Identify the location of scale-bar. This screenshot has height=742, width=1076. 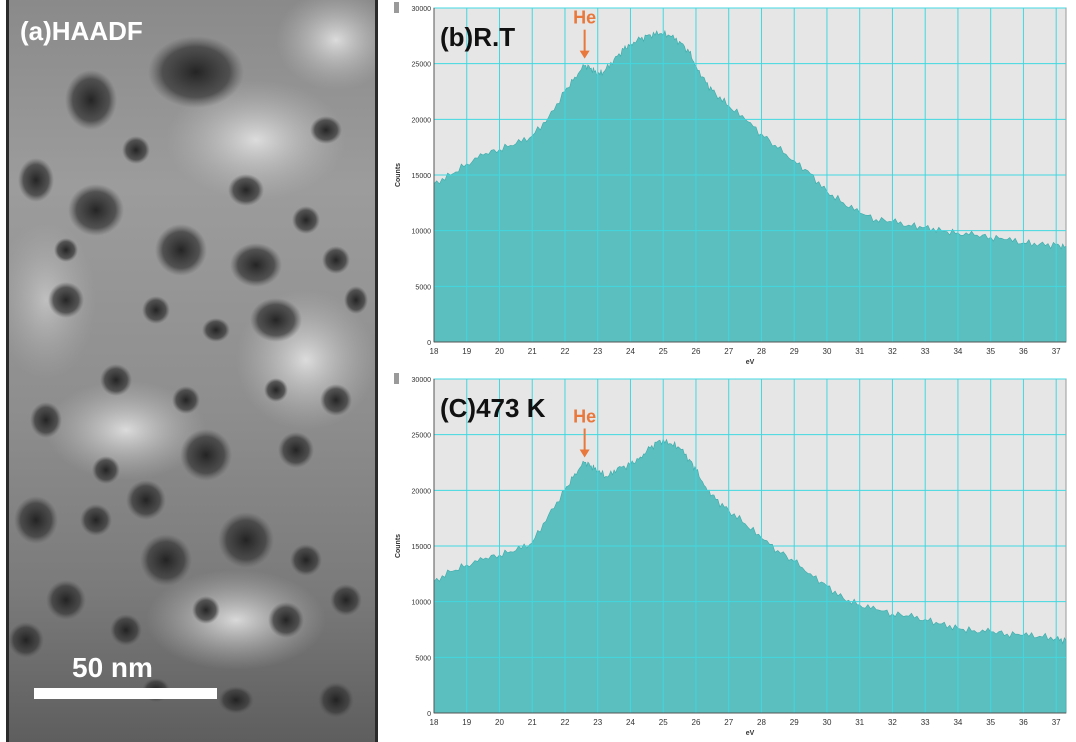
(125, 693).